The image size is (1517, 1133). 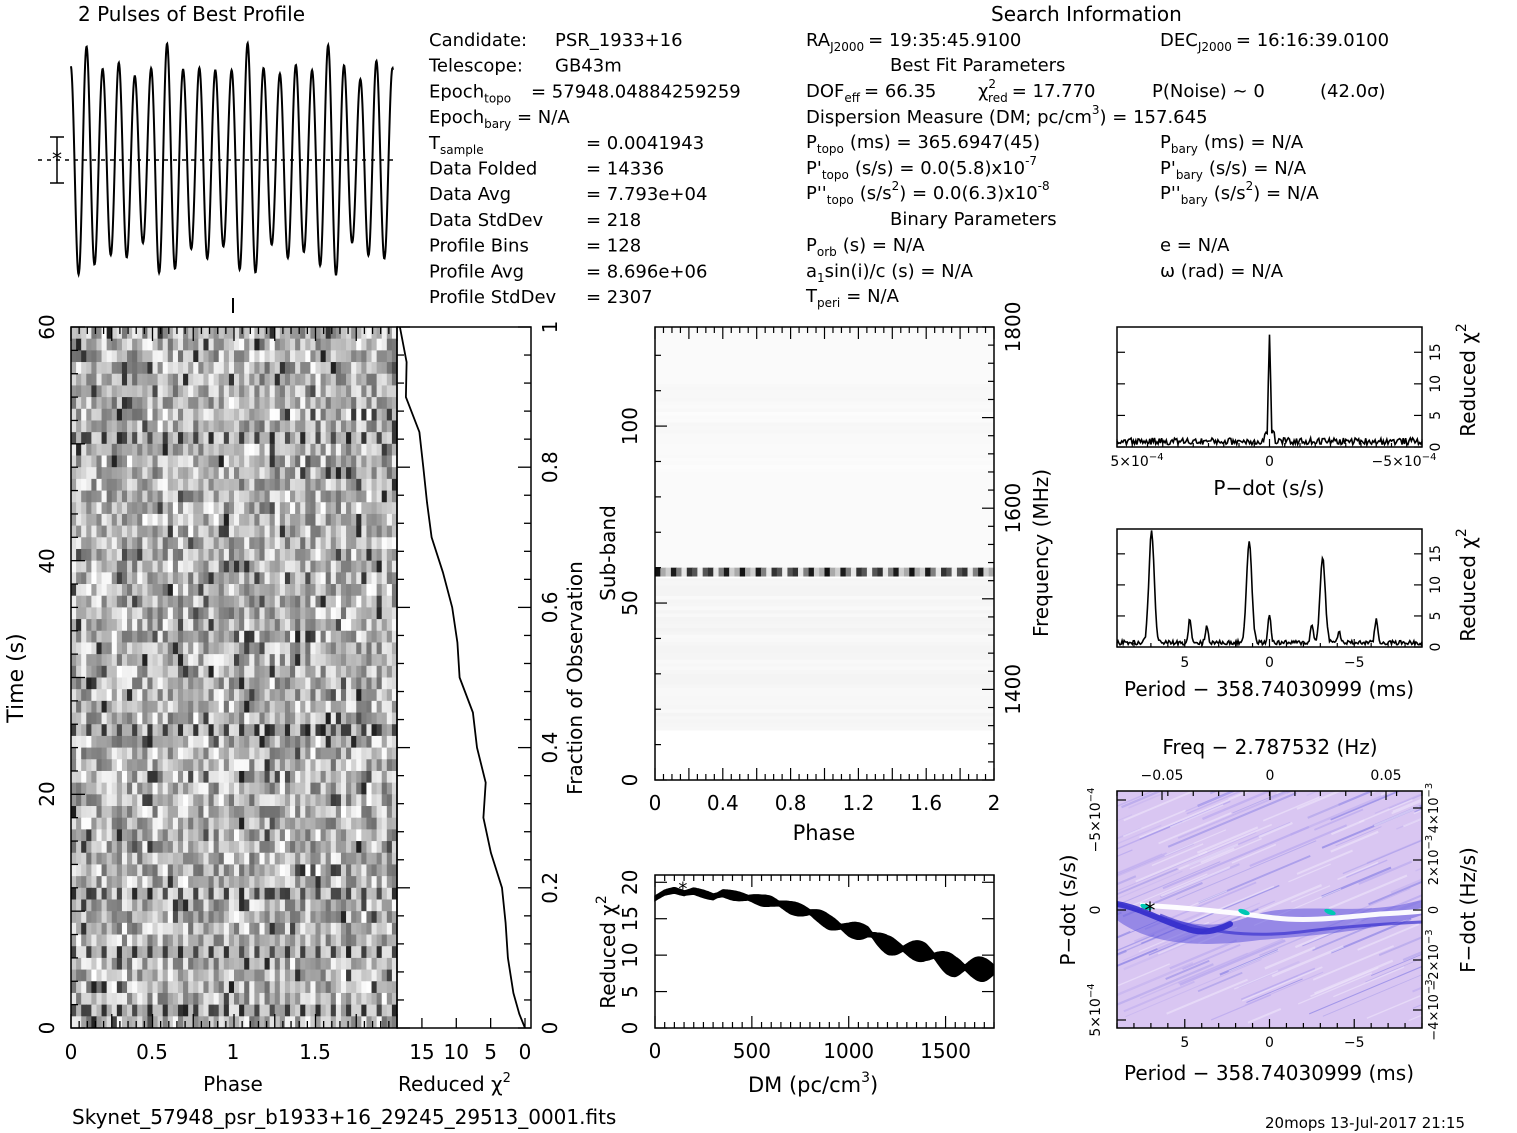 What do you see at coordinates (1274, 42) in the screenshot?
I see `svg-text:DECJ2000= 16:16:39.0100: DECJ2000 = 16:16:39.0100` at bounding box center [1274, 42].